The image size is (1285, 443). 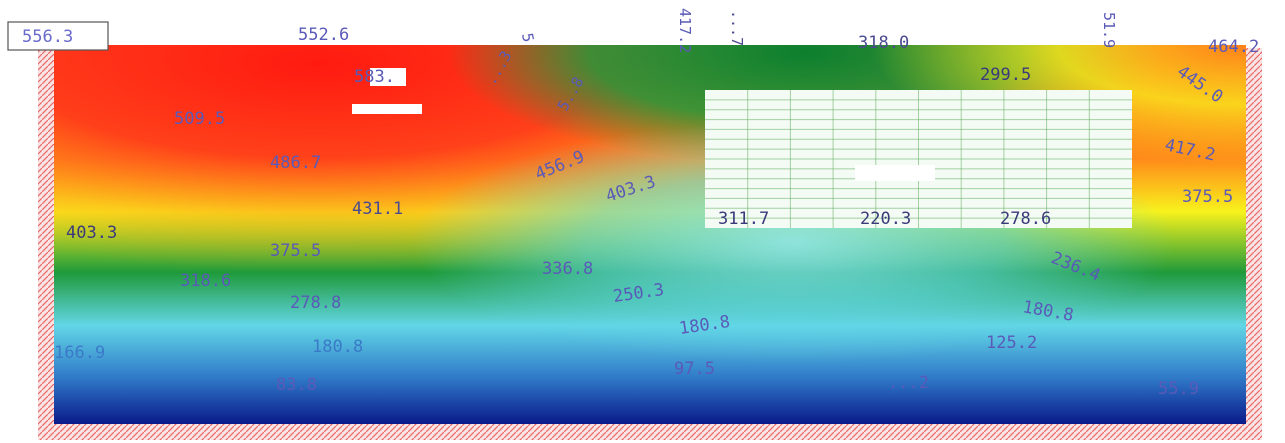 I want to click on contour-label: 299.5, so click(x=1005, y=75).